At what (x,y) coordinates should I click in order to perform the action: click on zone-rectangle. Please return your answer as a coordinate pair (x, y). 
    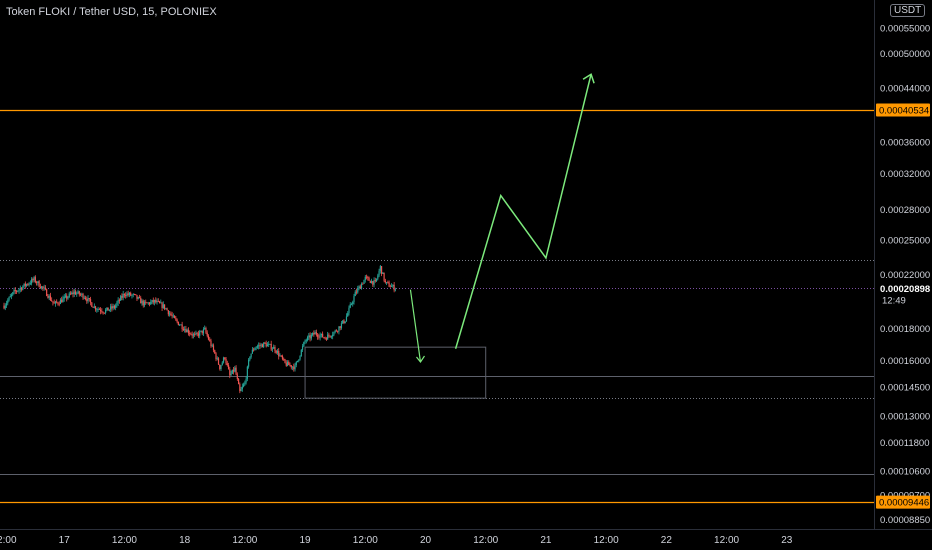
    Looking at the image, I should click on (395, 372).